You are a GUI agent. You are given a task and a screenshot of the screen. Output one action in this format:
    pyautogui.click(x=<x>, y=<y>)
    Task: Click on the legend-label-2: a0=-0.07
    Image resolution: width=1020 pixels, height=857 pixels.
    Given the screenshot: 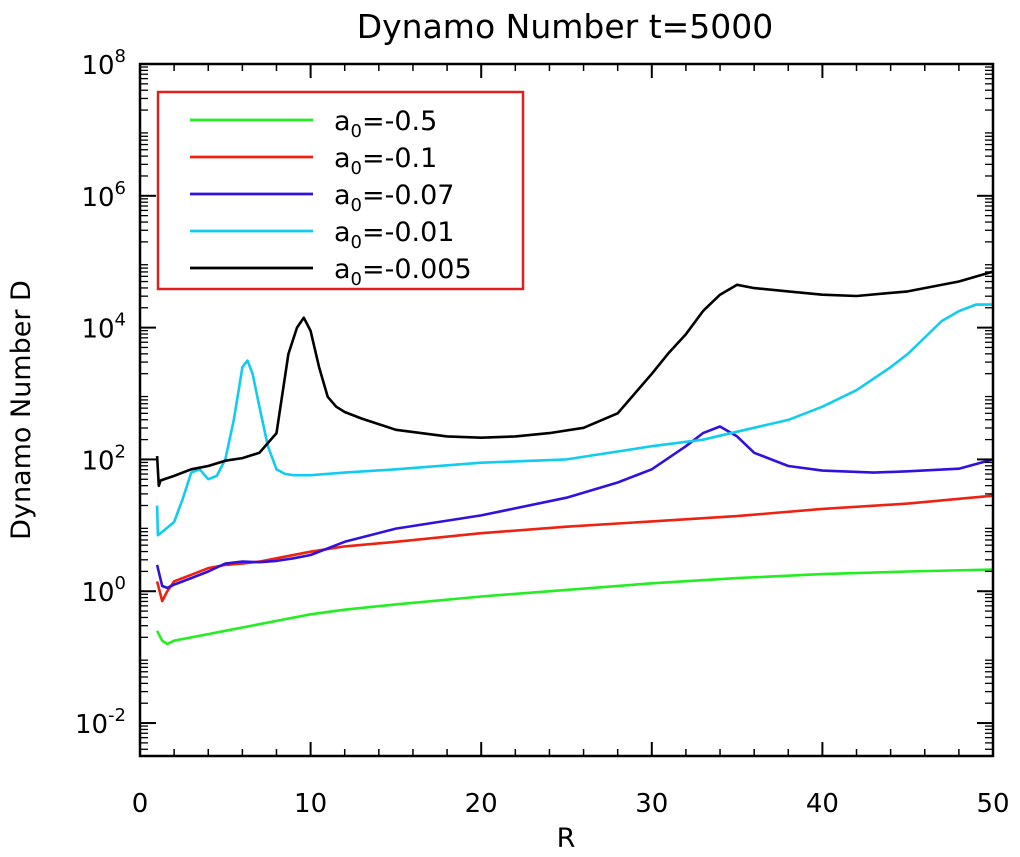 What is the action you would take?
    pyautogui.click(x=394, y=198)
    